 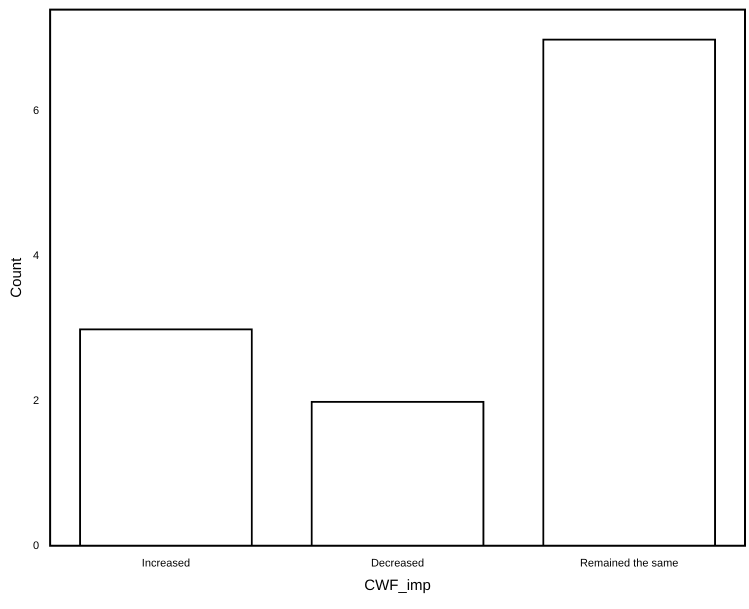 What do you see at coordinates (166, 563) in the screenshot?
I see `x-tick-label: Increased` at bounding box center [166, 563].